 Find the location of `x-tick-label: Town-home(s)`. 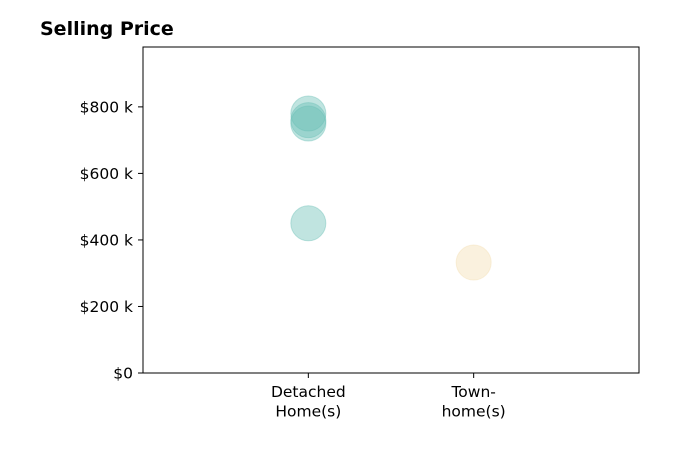

x-tick-label: Town-home(s) is located at coordinates (474, 402).